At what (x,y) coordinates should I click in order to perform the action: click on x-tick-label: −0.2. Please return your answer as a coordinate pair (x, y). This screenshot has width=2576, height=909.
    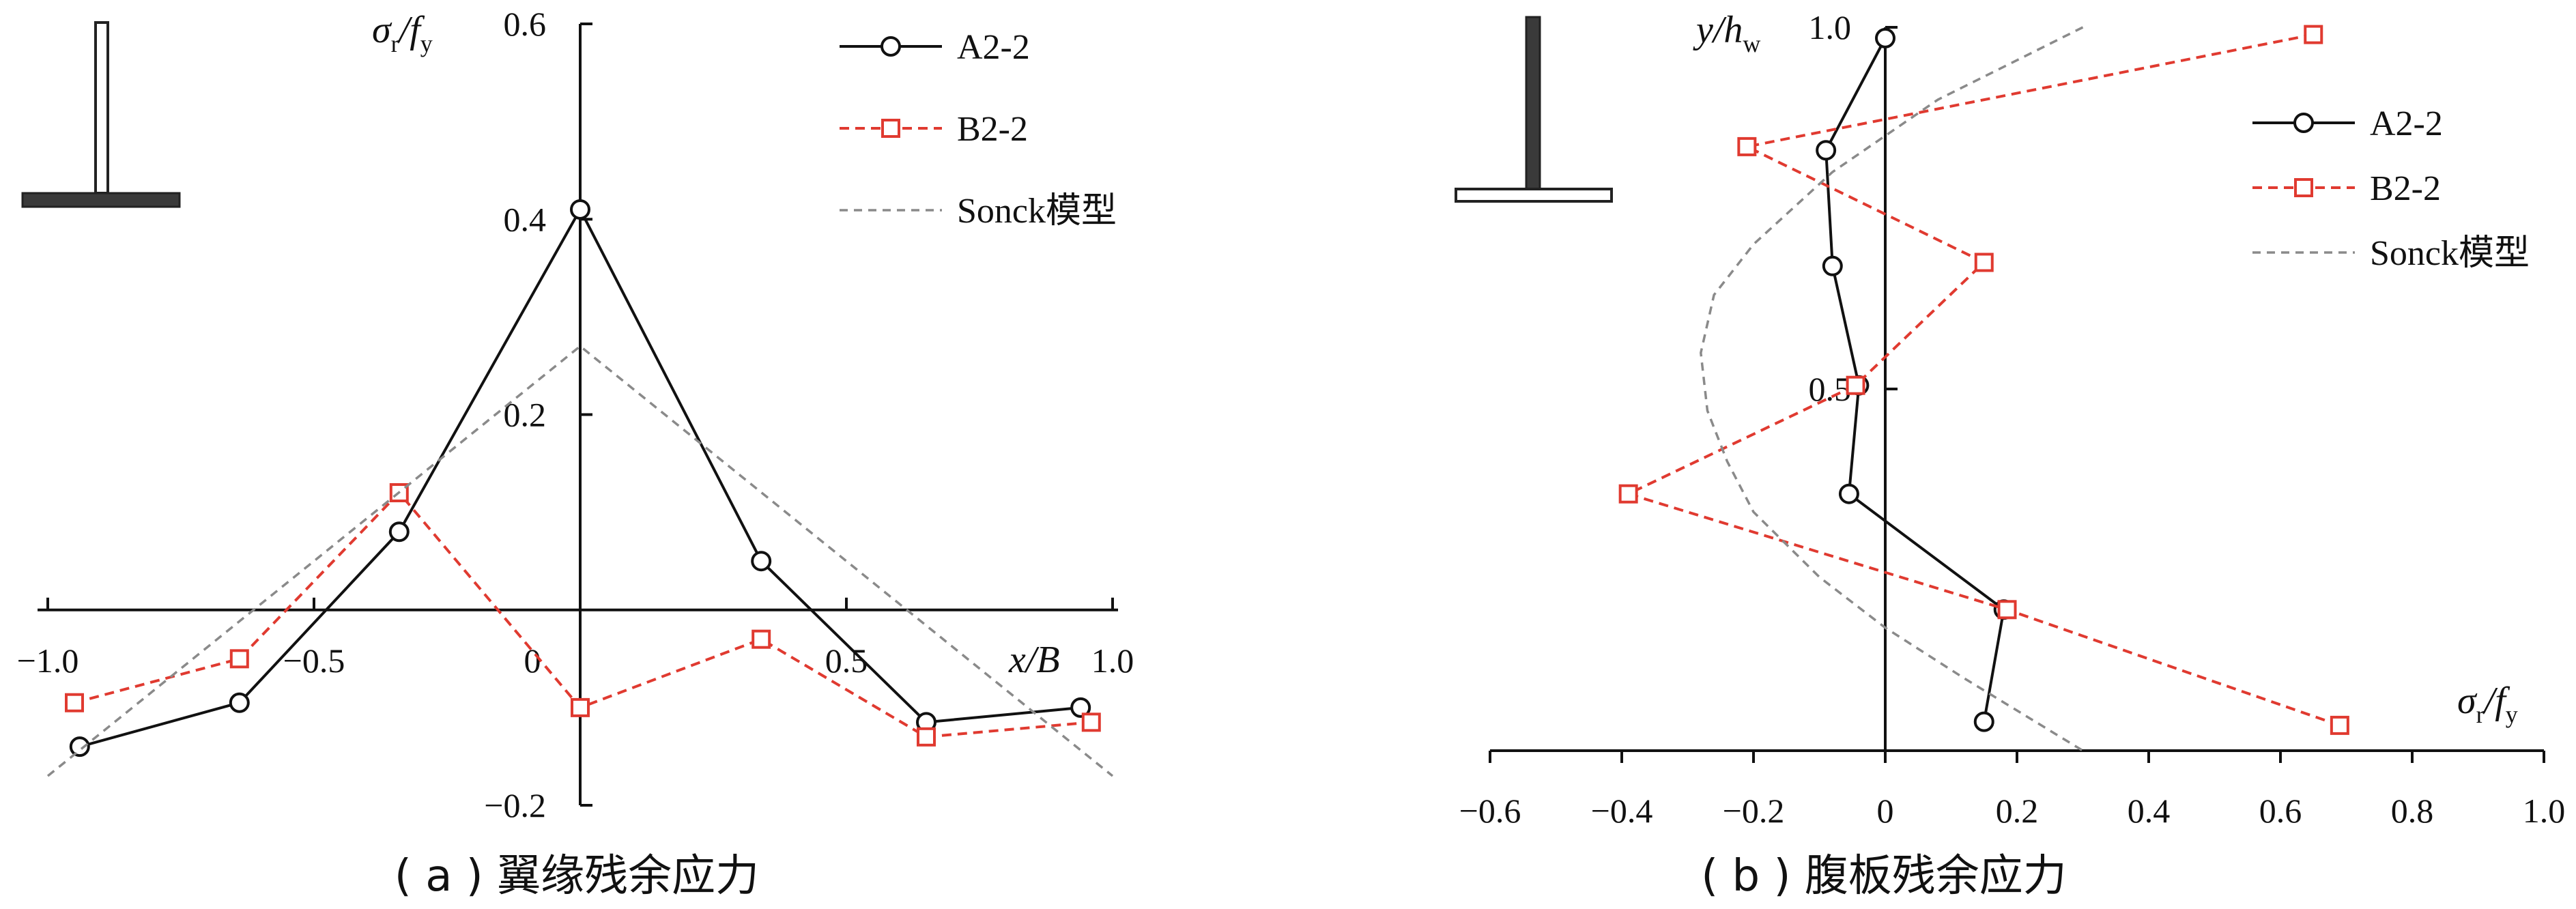
    Looking at the image, I should click on (1754, 811).